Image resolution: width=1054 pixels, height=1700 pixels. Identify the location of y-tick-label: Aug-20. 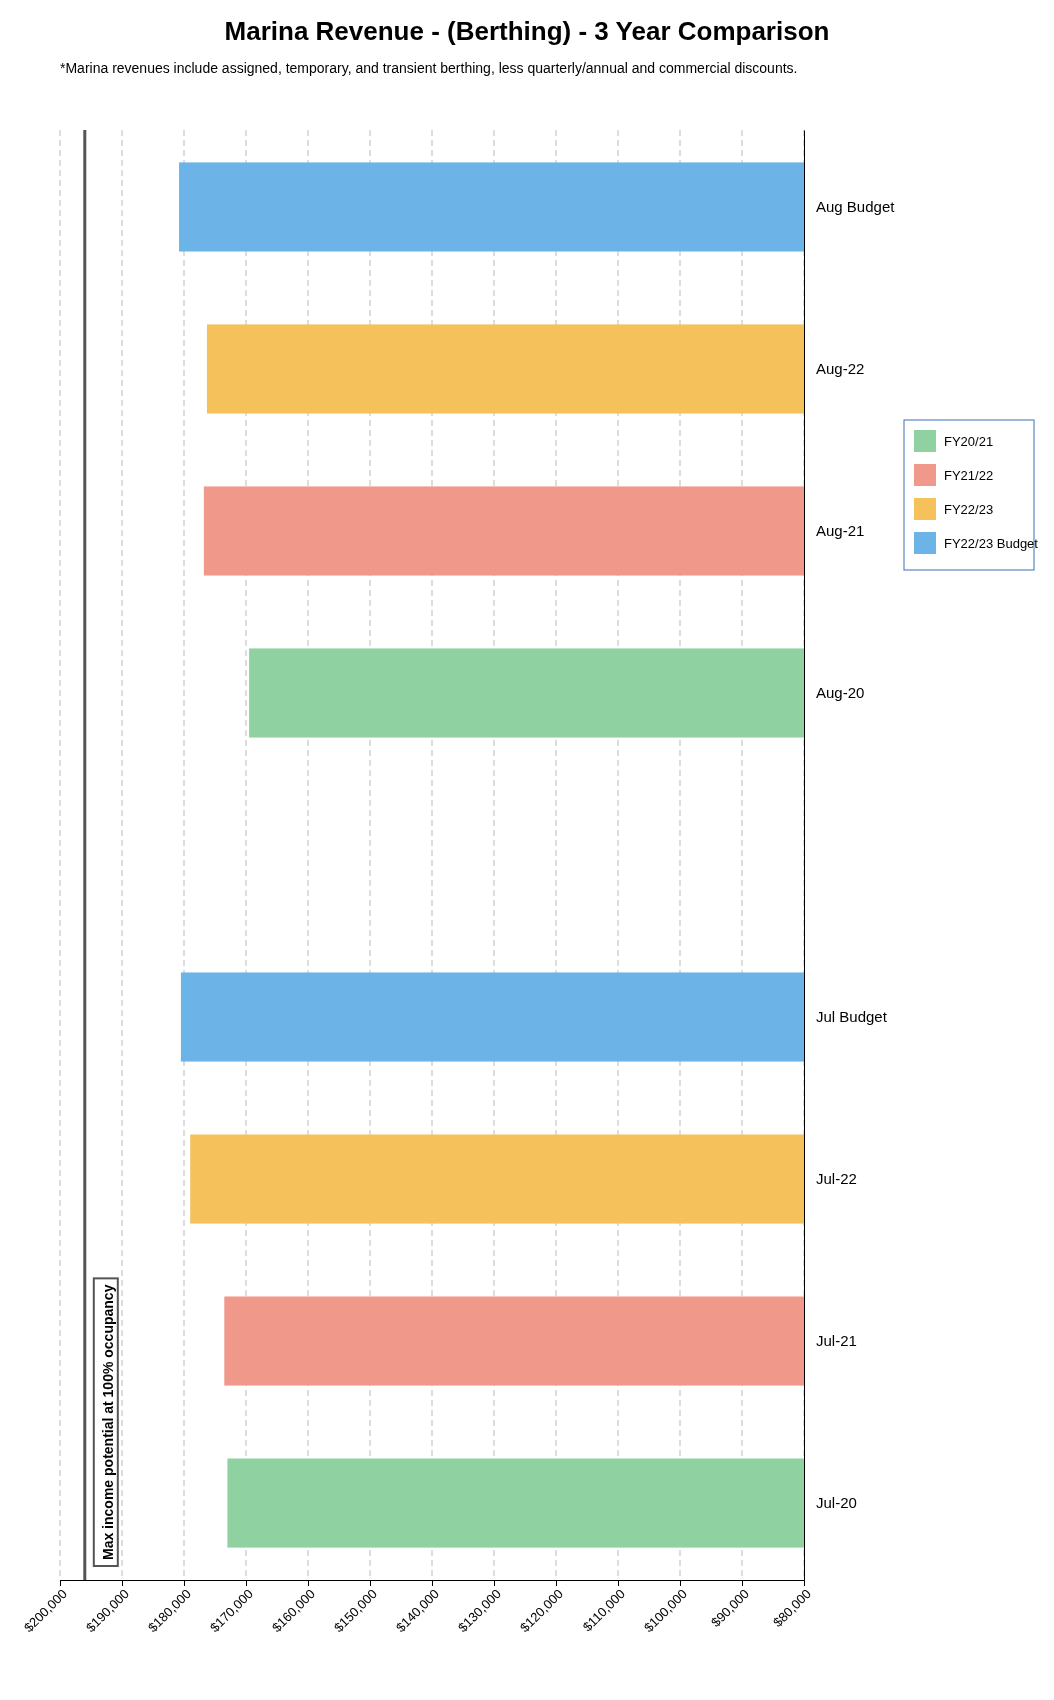
(840, 692).